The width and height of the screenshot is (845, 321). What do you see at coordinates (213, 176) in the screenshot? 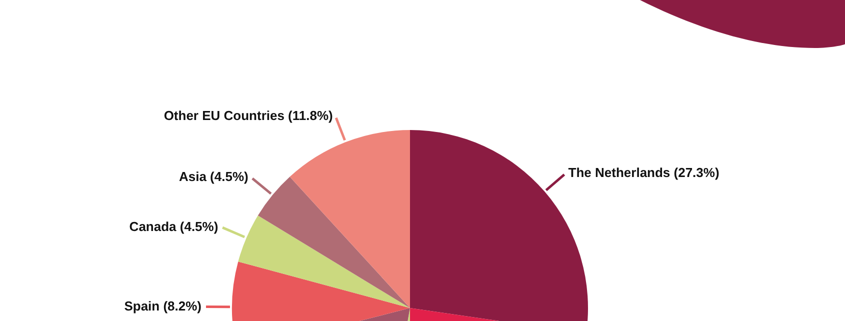
I see `slice-label: Asia (4.5%)` at bounding box center [213, 176].